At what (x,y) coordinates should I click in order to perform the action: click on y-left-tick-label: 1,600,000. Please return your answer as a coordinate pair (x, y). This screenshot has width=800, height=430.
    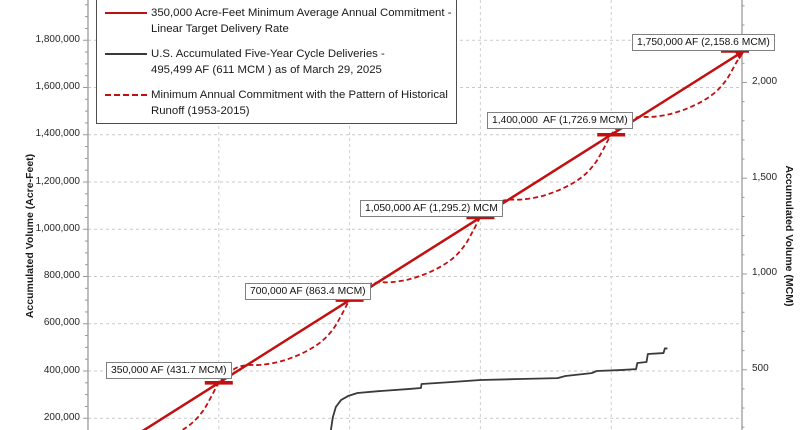
    Looking at the image, I should click on (58, 86).